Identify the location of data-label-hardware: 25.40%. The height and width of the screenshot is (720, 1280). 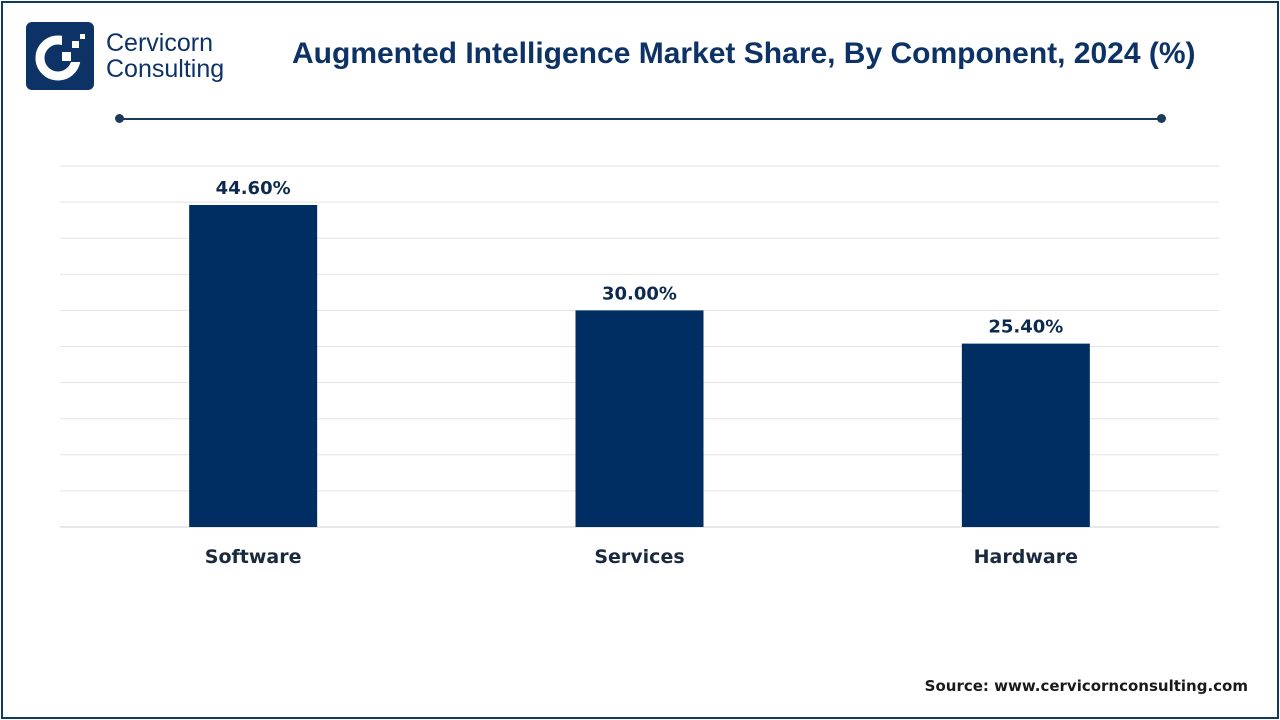
(1025, 327).